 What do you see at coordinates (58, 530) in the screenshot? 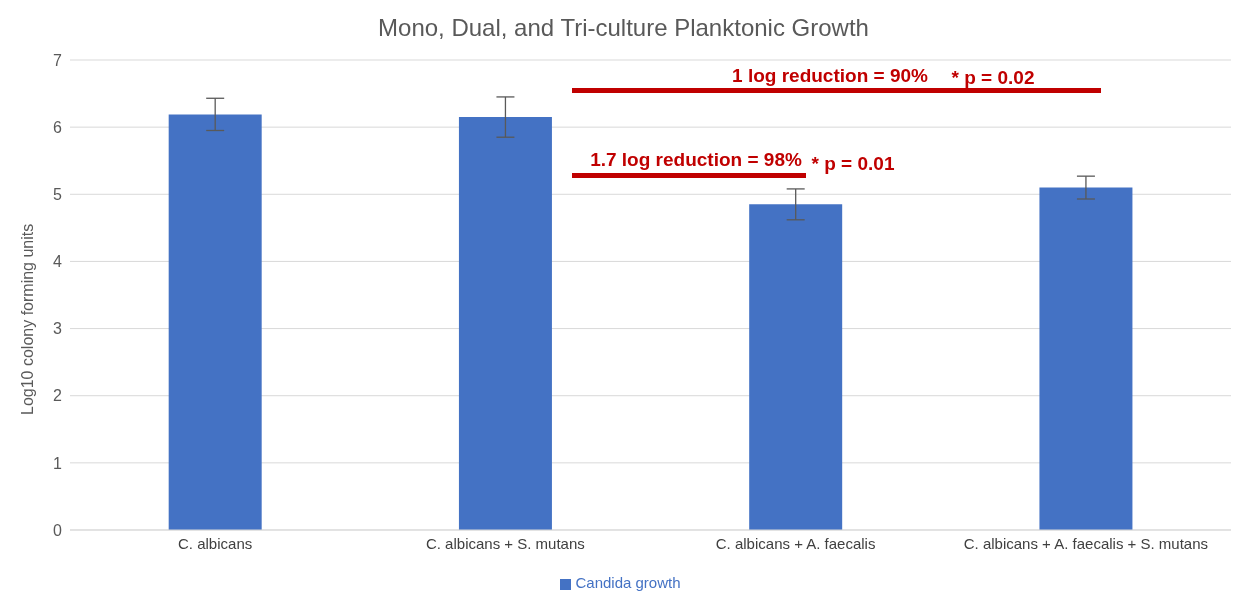
I see `y-tick-label: 0` at bounding box center [58, 530].